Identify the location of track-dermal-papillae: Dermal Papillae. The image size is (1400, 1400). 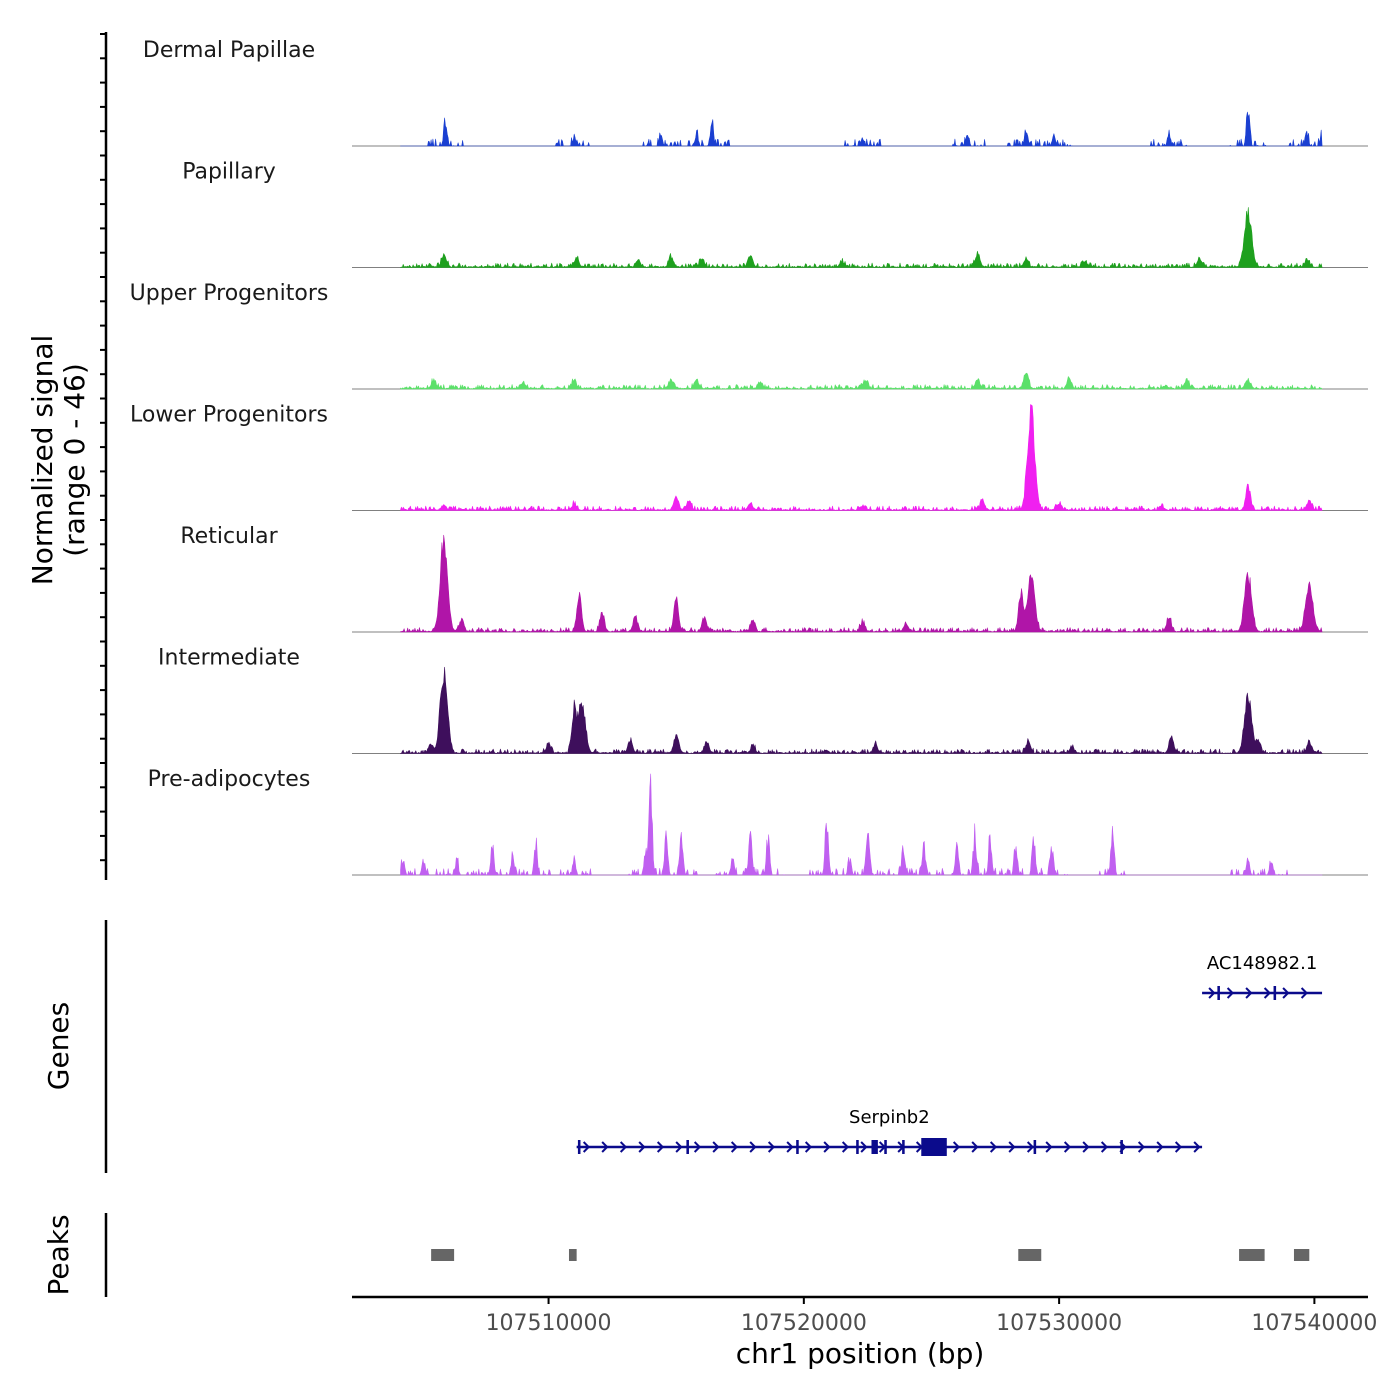
(755, 92).